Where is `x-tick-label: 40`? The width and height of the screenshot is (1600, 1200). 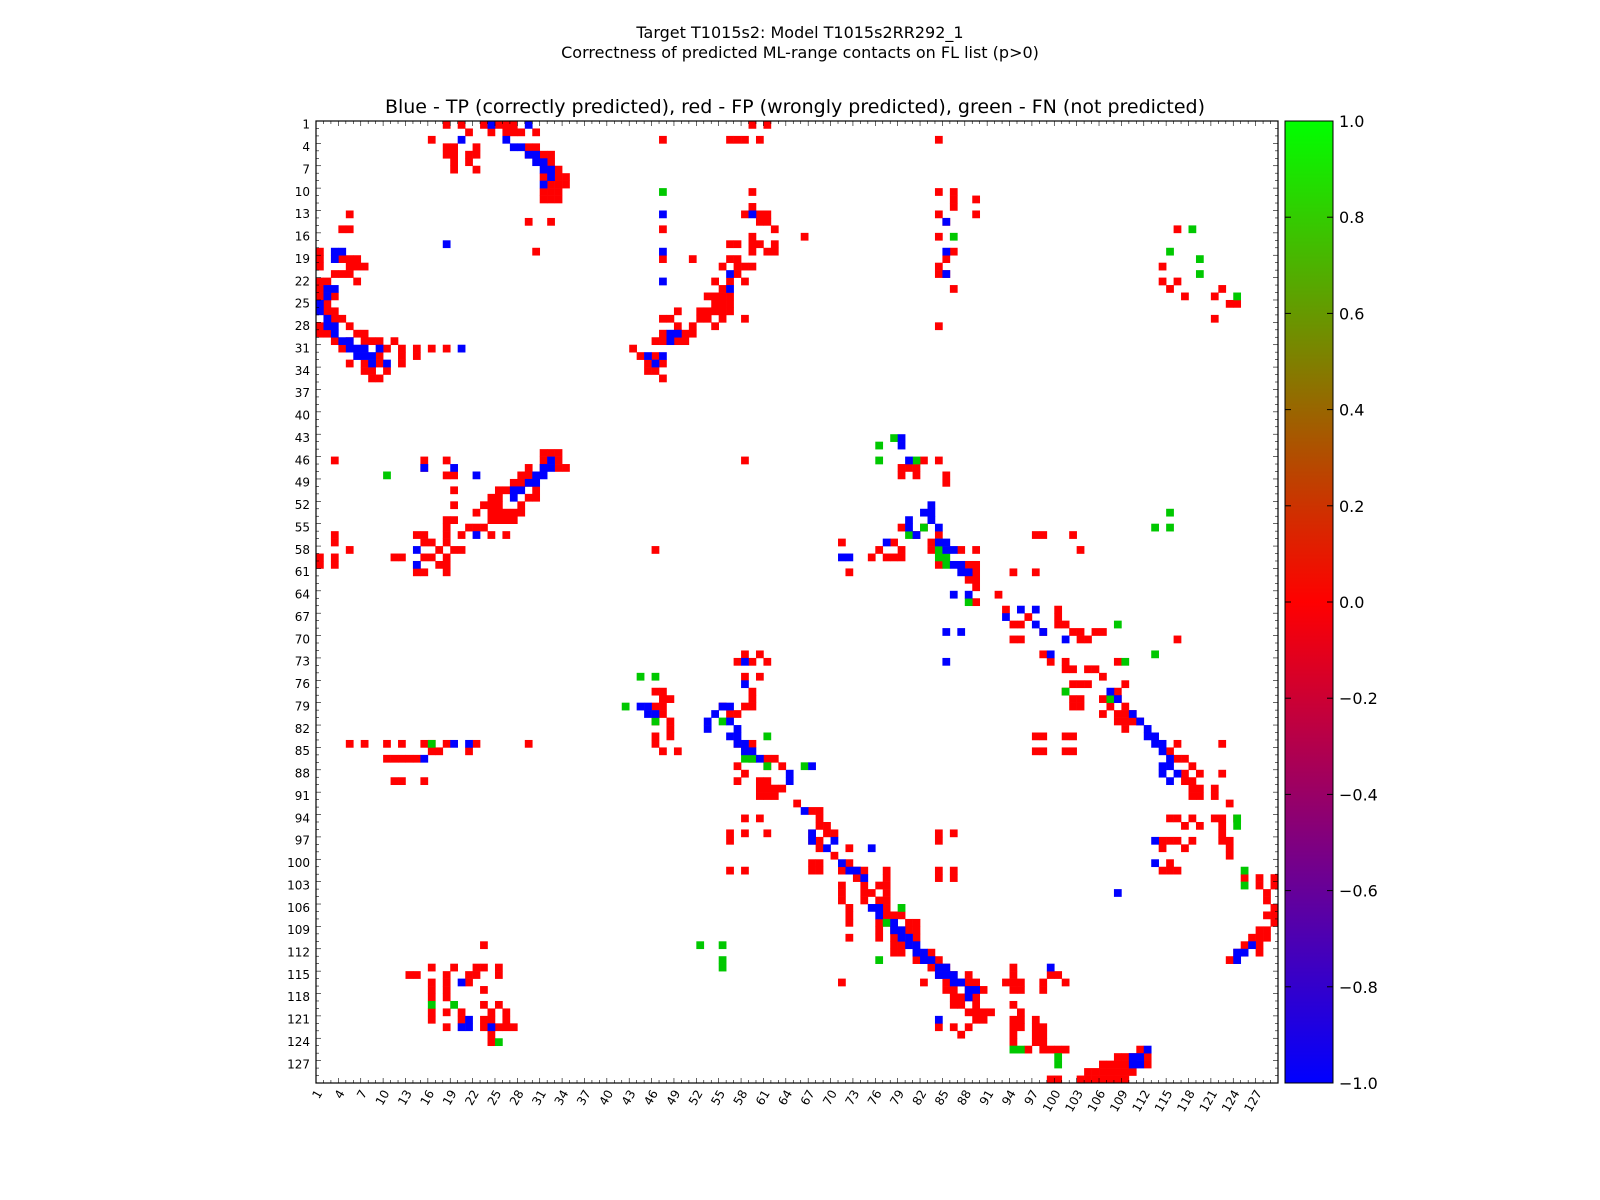
x-tick-label: 40 is located at coordinates (606, 1098).